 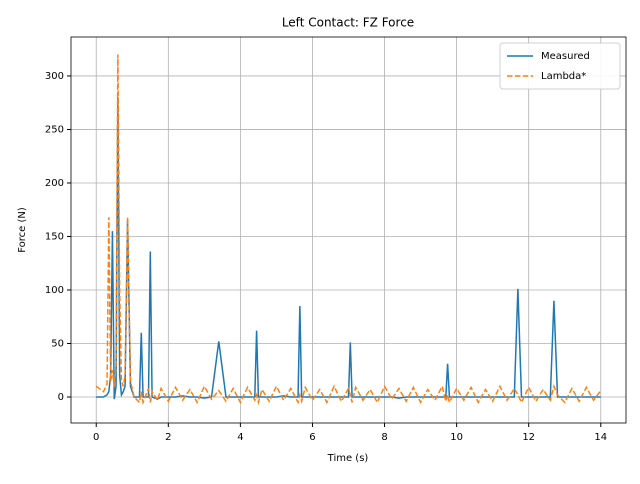 I want to click on y-tick-label: 200, so click(x=54, y=183).